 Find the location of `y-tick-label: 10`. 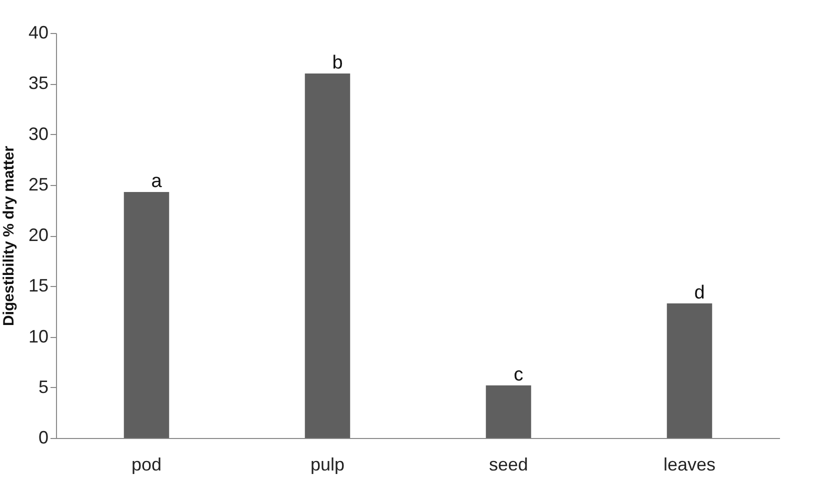

y-tick-label: 10 is located at coordinates (38, 336).